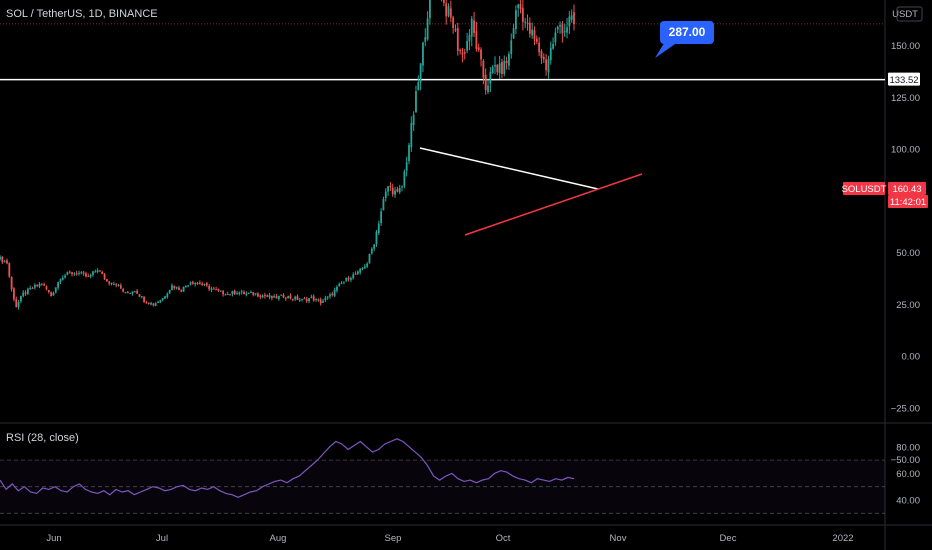  Describe the element at coordinates (908, 474) in the screenshot. I see `rsi-axis: 80.00 60.00 40.00` at that location.